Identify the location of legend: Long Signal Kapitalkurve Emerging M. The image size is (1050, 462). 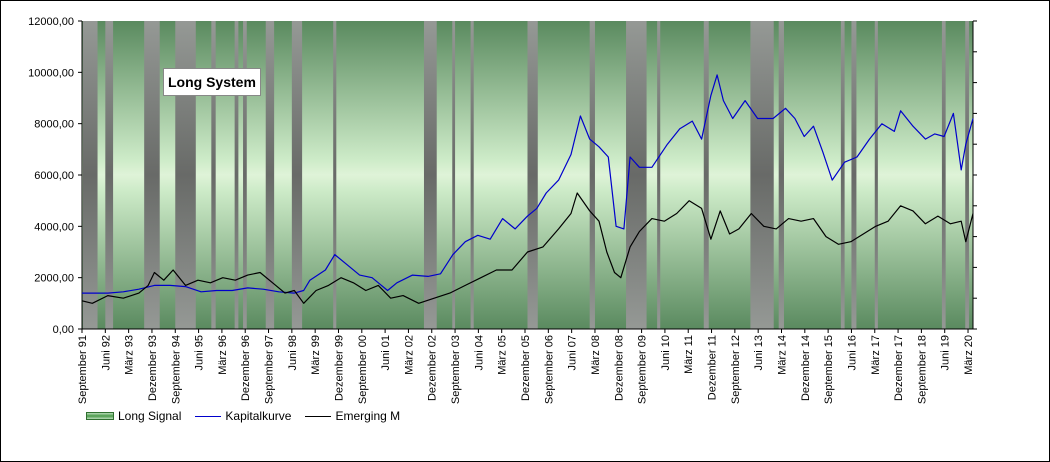
(250, 416).